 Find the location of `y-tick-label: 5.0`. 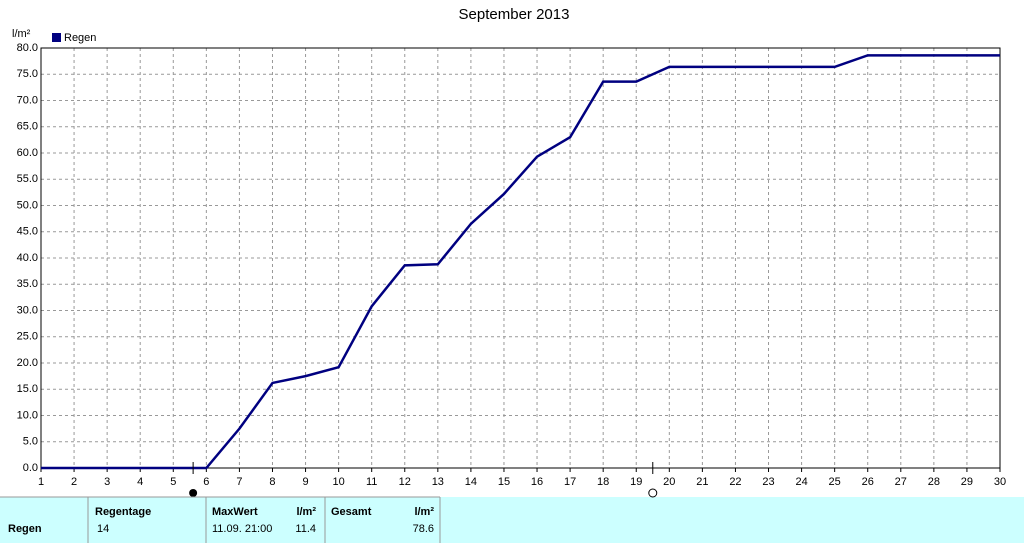

y-tick-label: 5.0 is located at coordinates (30, 442).